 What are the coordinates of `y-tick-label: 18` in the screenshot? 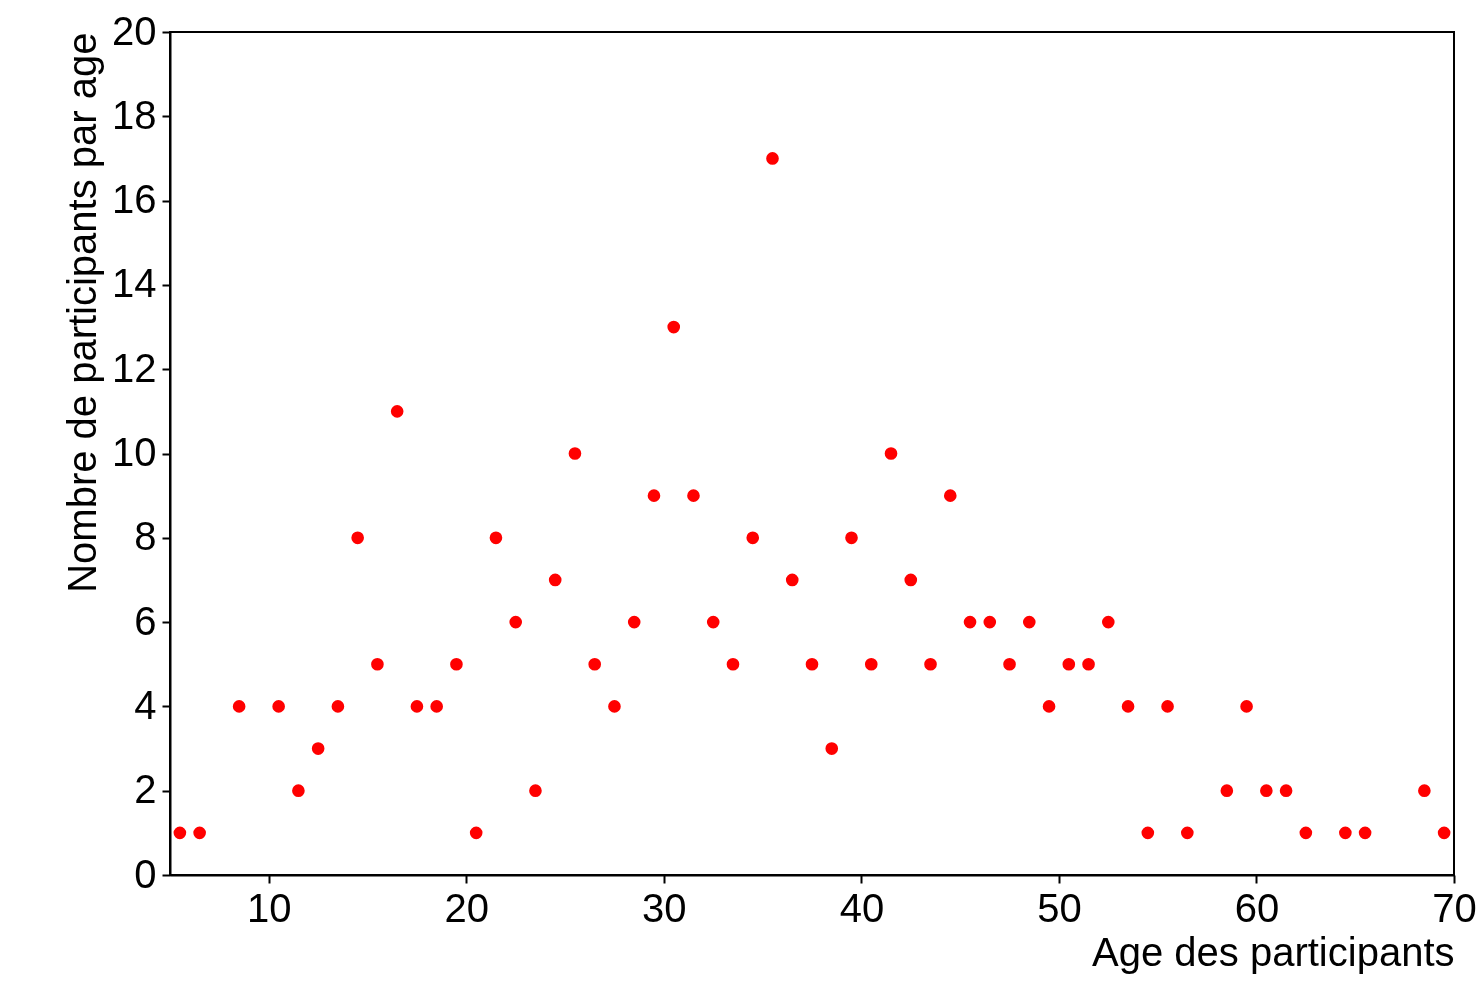 It's located at (134, 114).